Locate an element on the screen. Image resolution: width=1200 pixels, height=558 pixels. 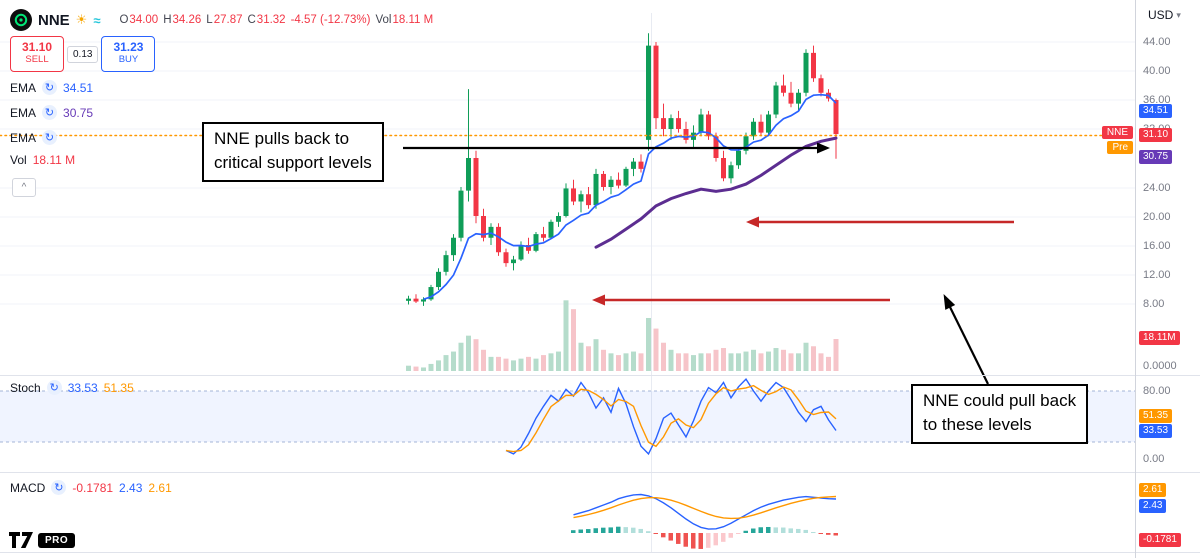
macd-legend: MACD ↻ -0.1781 2.43 2.61 is located at coordinates (91, 487).